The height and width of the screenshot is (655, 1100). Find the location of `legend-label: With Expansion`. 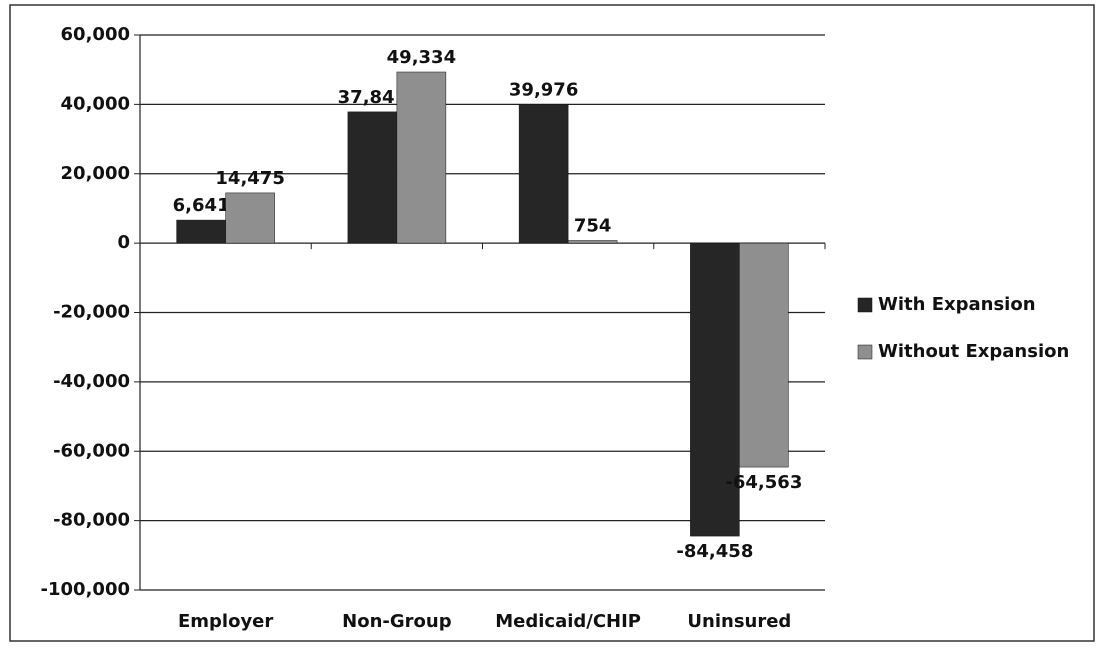

legend-label: With Expansion is located at coordinates (957, 304).